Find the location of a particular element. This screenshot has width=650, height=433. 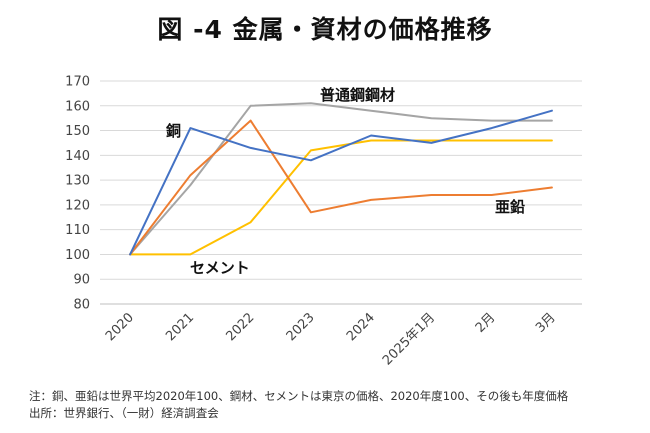

x-tick-label: 2023 is located at coordinates (301, 327).